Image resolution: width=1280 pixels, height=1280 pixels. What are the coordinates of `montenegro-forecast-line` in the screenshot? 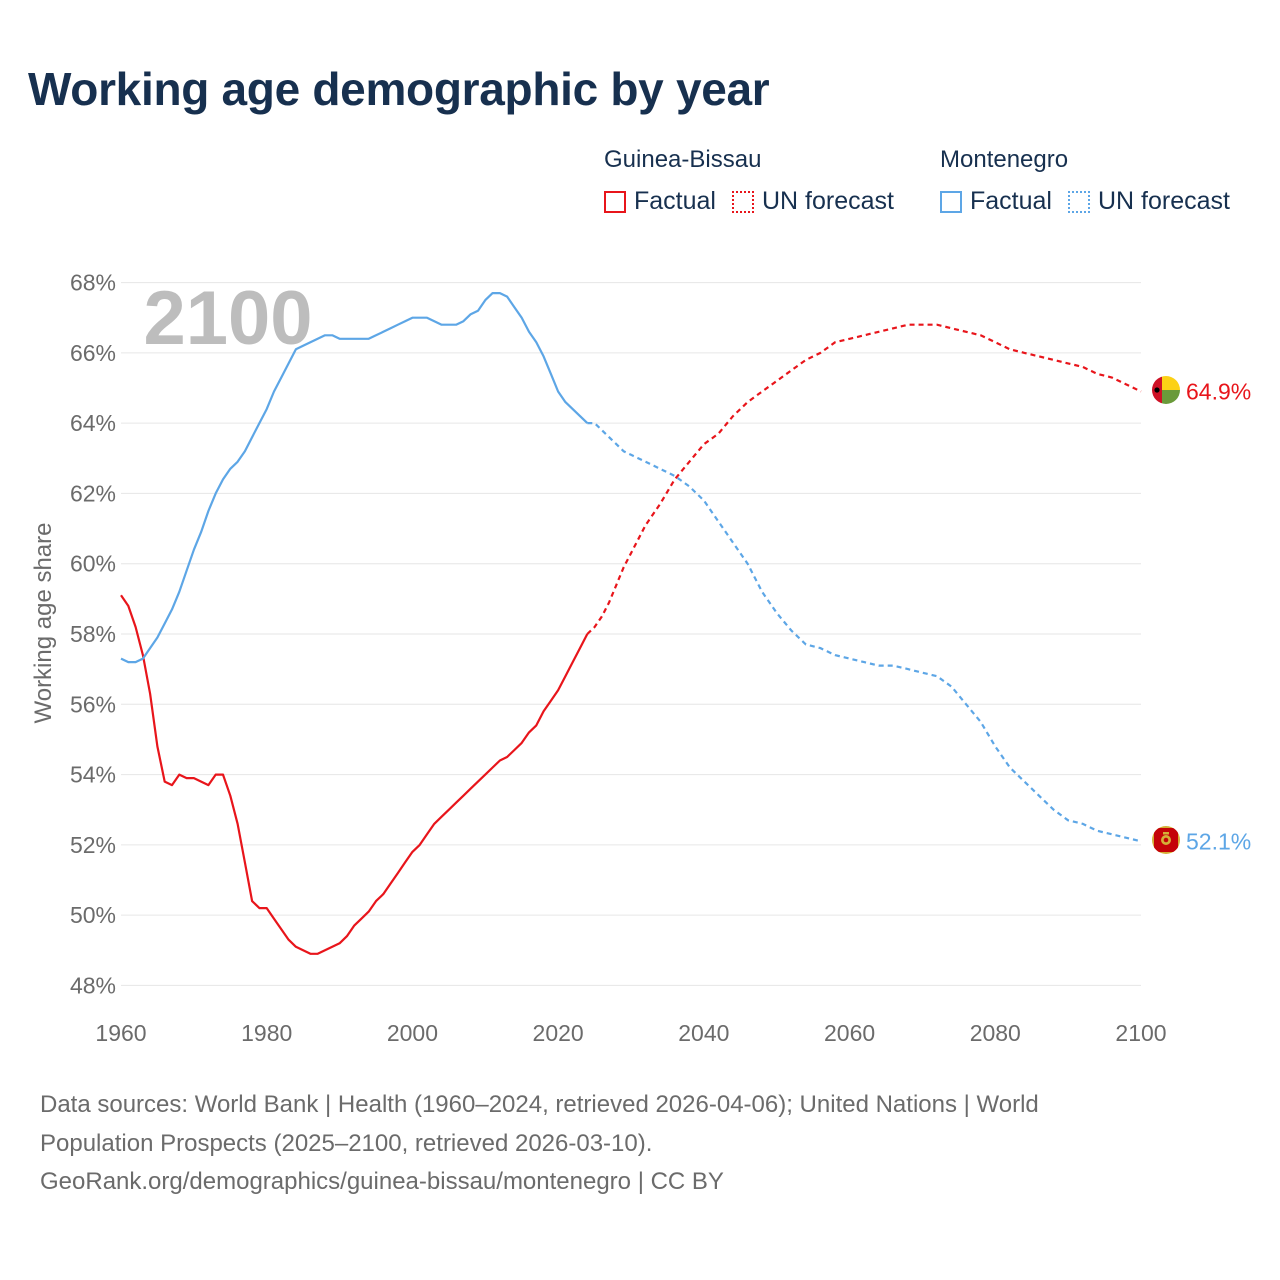 It's located at (864, 632).